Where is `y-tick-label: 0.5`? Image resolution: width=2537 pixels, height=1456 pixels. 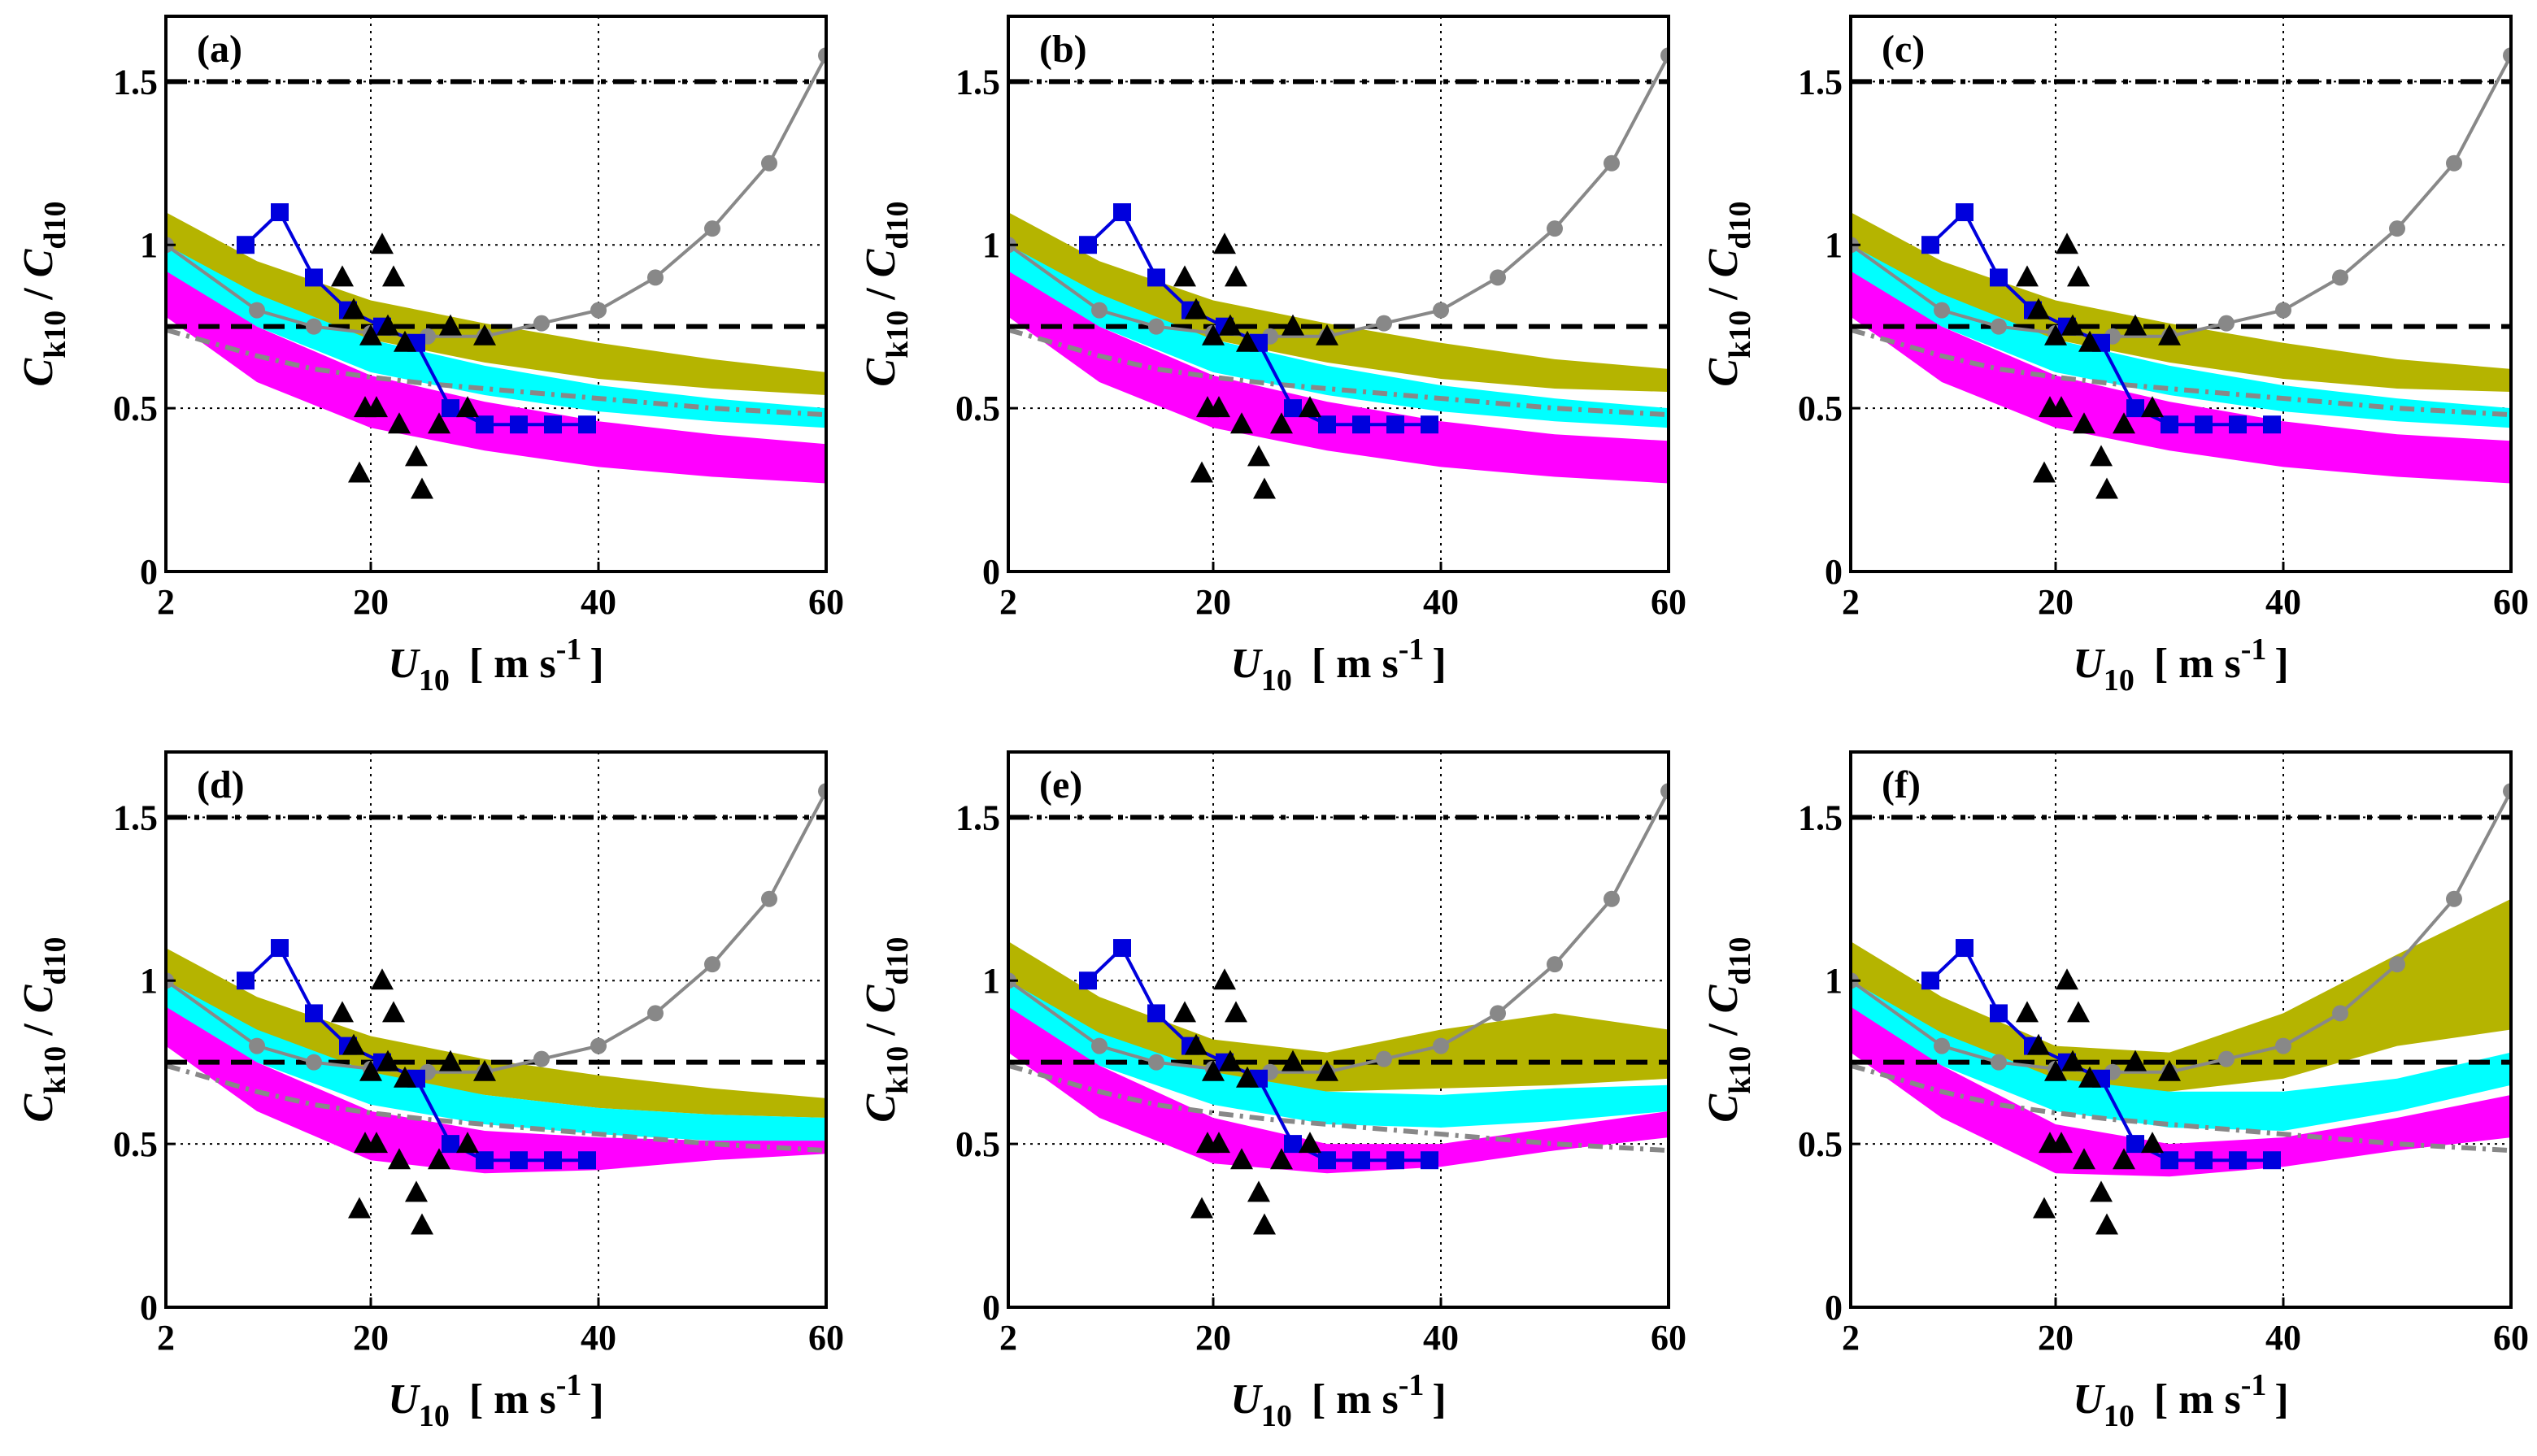
y-tick-label: 0.5 is located at coordinates (1820, 1144).